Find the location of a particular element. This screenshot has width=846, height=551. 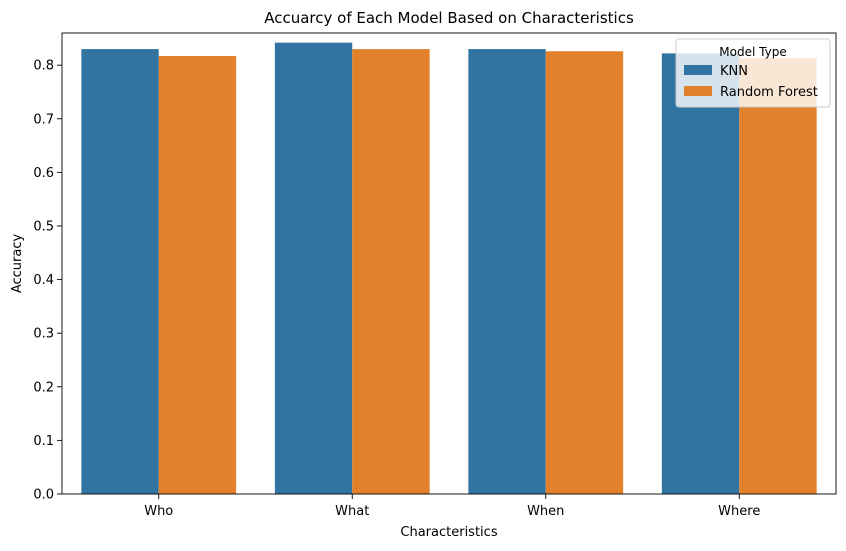

x-axis-label: Characteristics is located at coordinates (448, 532).